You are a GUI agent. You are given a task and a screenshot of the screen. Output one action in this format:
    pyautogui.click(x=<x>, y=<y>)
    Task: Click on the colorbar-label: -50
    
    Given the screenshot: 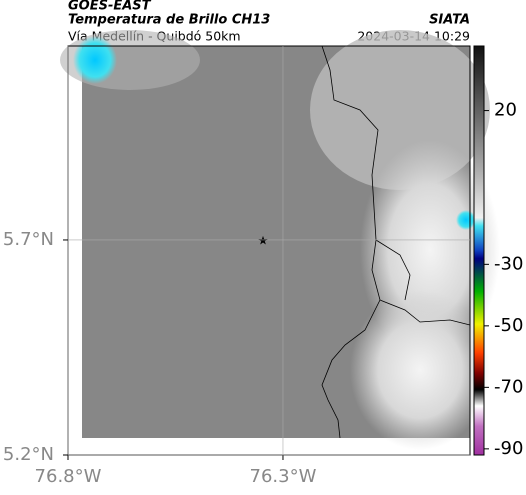 What is the action you would take?
    pyautogui.click(x=508, y=325)
    